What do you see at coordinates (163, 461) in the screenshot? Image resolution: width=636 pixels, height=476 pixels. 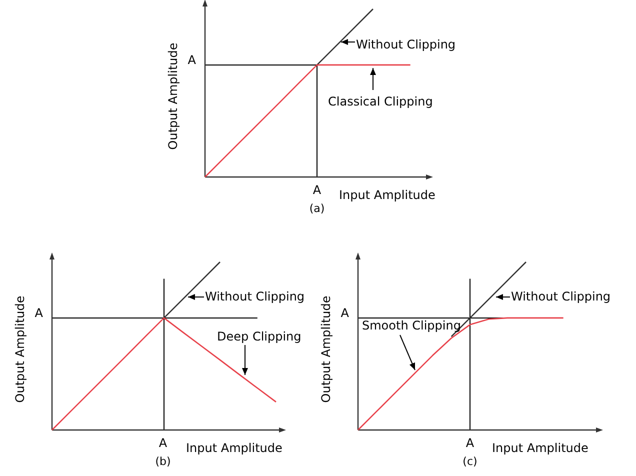 I see `text: (b)` at bounding box center [163, 461].